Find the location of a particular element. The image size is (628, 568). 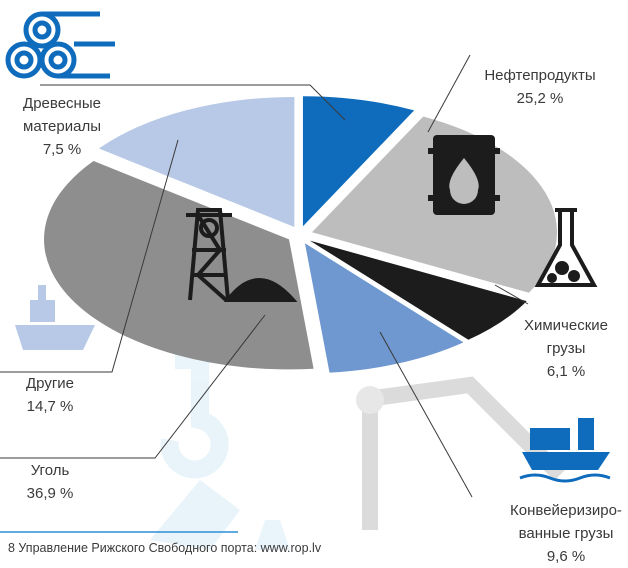

slice-label: Древесные материалы 7,5 % is located at coordinates (71, 126).